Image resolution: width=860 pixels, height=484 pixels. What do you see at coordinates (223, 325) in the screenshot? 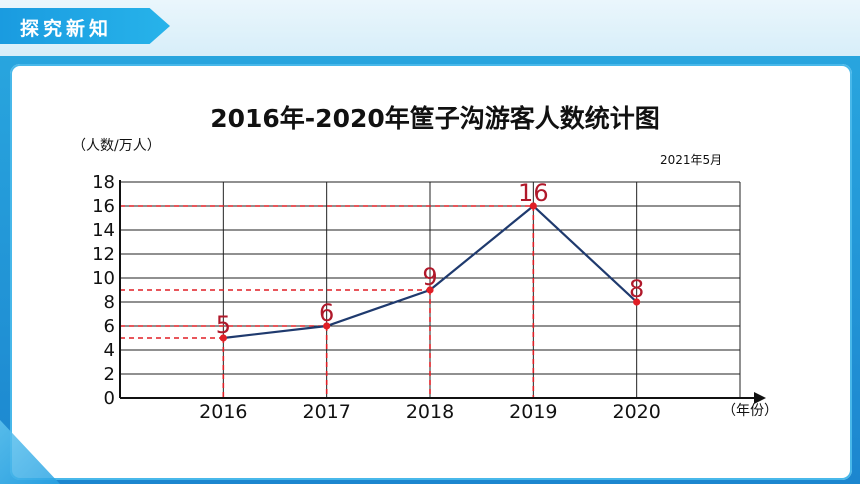
I see `data-label: 5` at bounding box center [223, 325].